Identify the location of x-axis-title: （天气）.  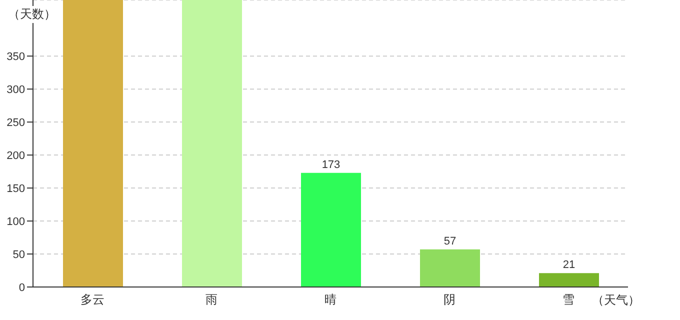
(616, 300).